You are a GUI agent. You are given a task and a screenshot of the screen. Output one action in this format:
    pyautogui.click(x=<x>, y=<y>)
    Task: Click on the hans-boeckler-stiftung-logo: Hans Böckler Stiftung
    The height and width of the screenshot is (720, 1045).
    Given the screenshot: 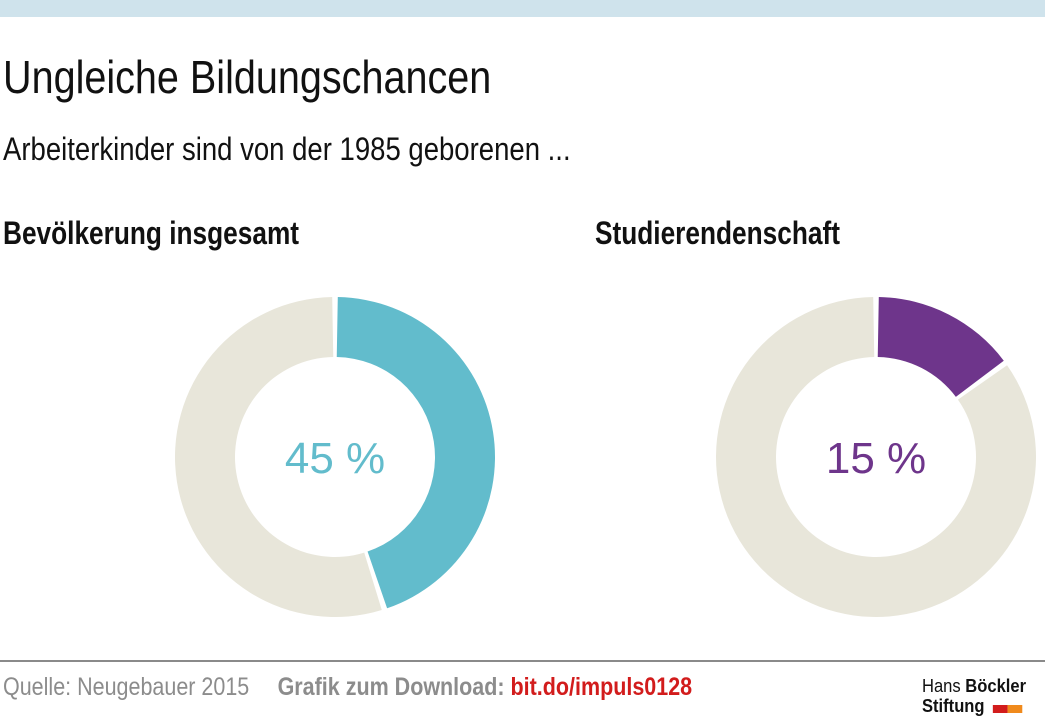 What is the action you would take?
    pyautogui.click(x=977, y=696)
    